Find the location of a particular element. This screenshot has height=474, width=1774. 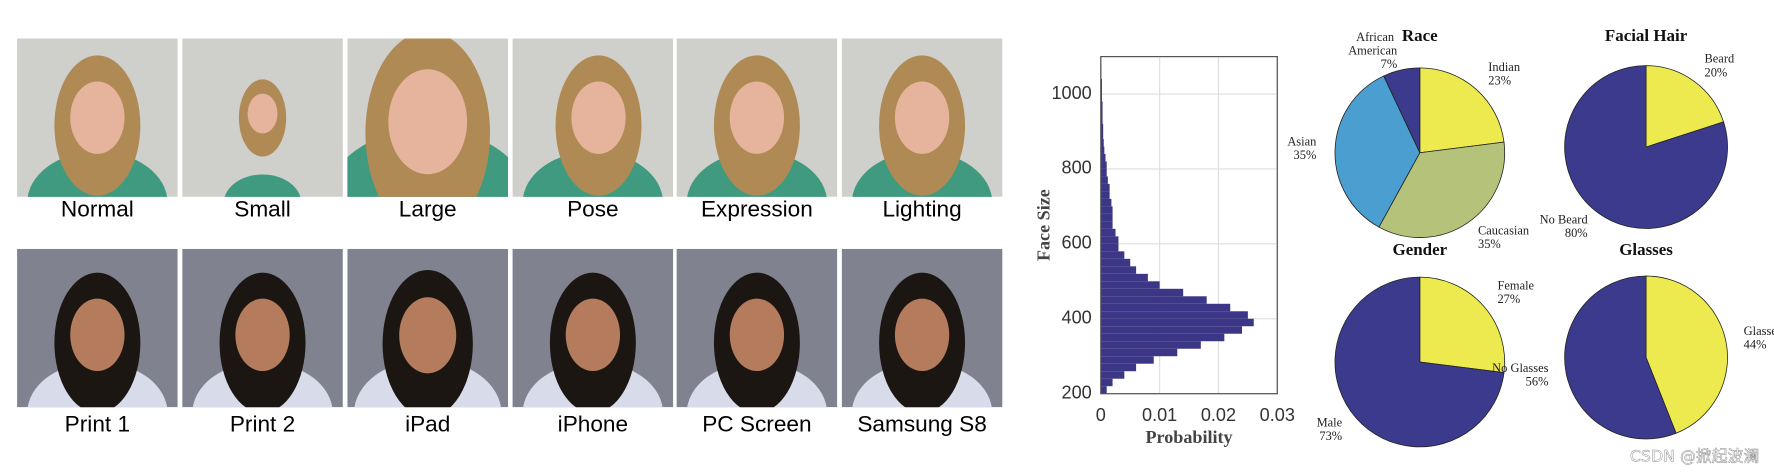

pie-title: Gender is located at coordinates (1420, 249).